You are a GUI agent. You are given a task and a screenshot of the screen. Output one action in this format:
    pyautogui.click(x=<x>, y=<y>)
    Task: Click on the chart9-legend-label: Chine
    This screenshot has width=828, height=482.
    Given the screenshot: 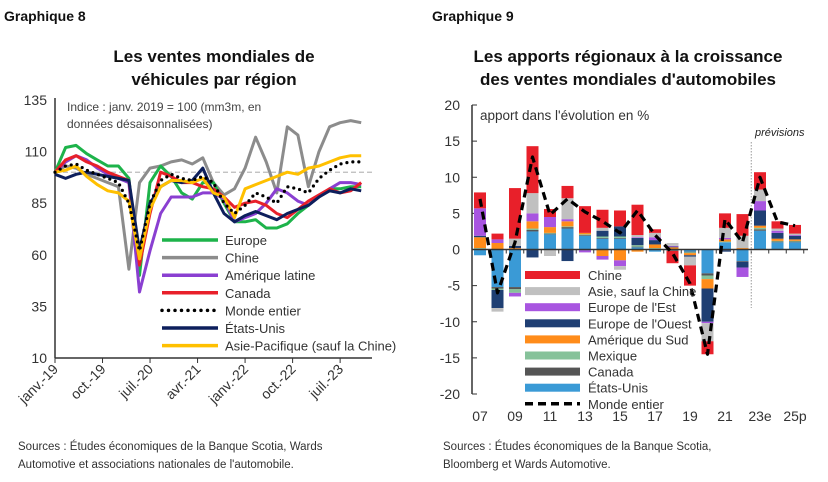 What is the action you would take?
    pyautogui.click(x=605, y=275)
    